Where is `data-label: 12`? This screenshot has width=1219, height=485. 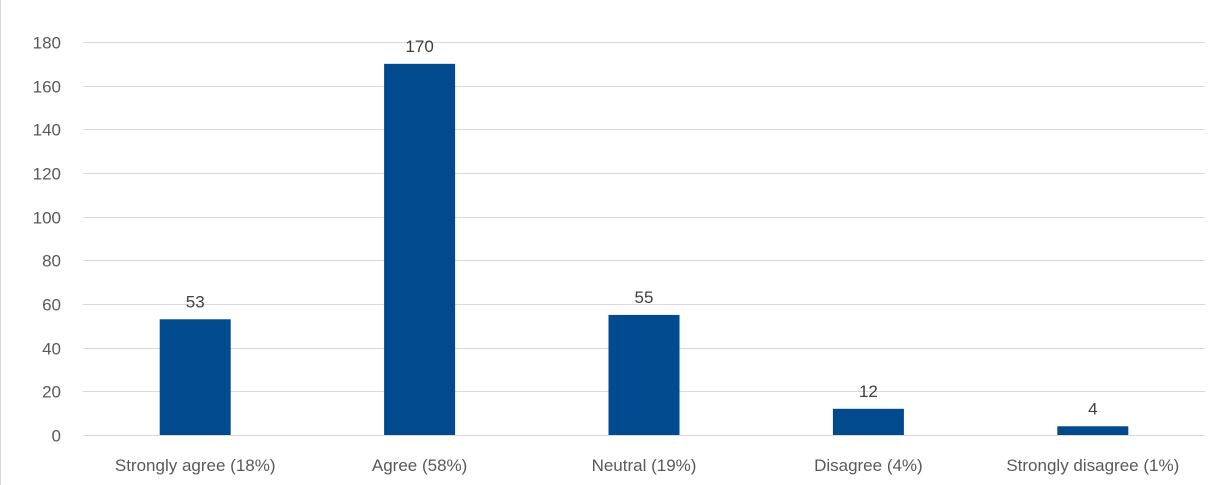
data-label: 12 is located at coordinates (868, 391).